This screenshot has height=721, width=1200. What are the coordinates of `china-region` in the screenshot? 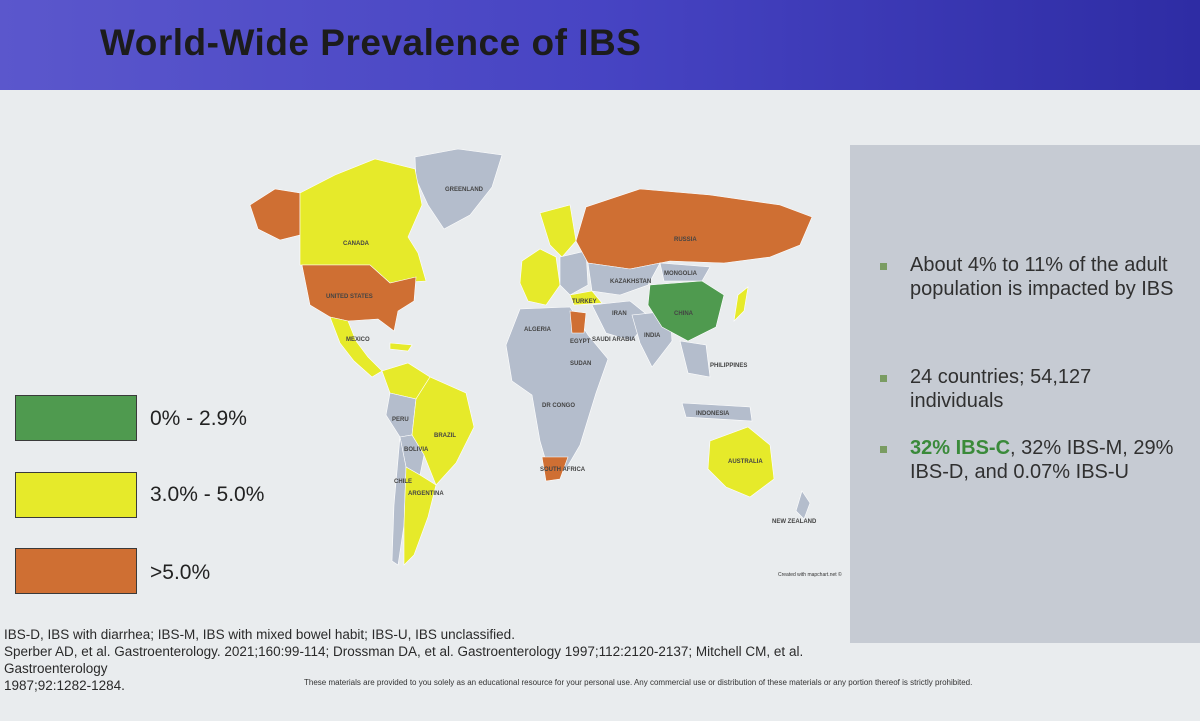 It's located at (686, 311).